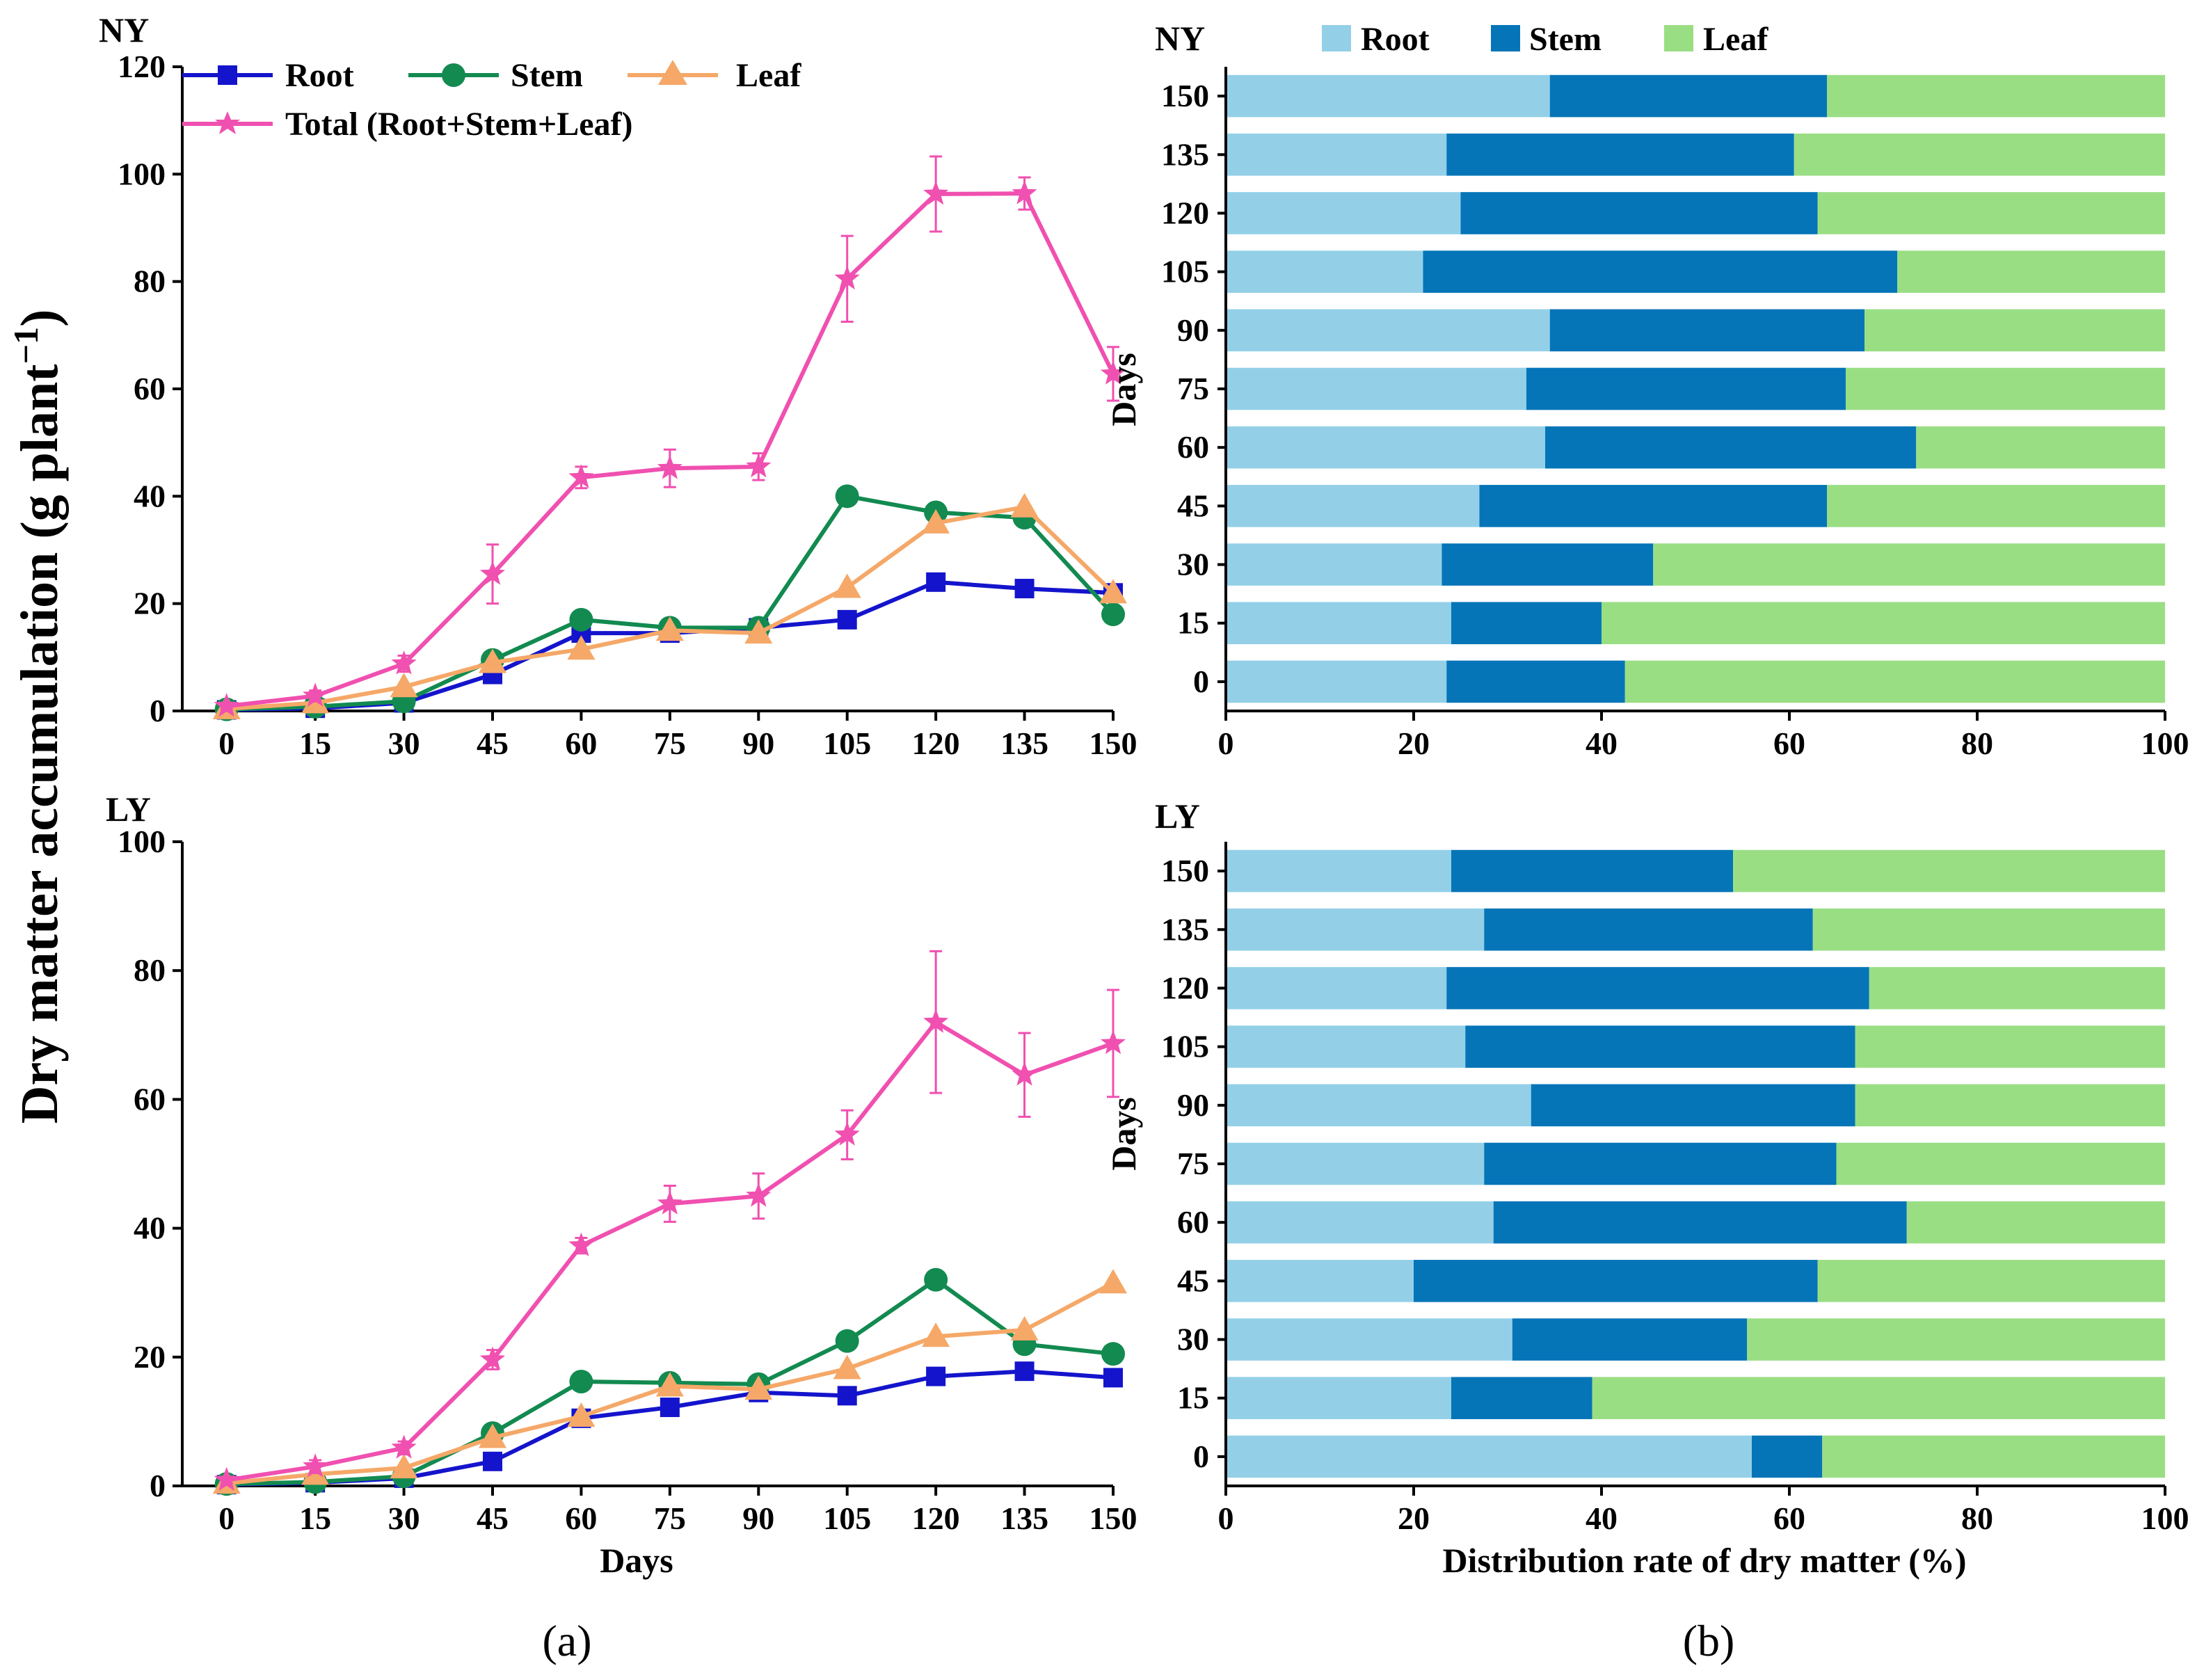 The width and height of the screenshot is (2204, 1680). Describe the element at coordinates (227, 75) in the screenshot. I see `legend-root-marker` at that location.